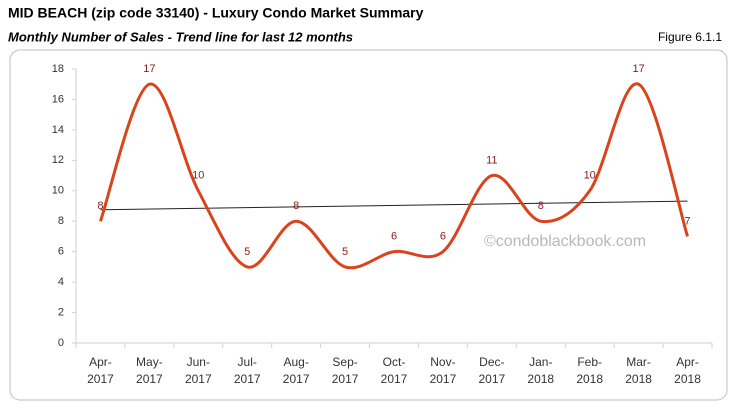 The width and height of the screenshot is (737, 410). Describe the element at coordinates (443, 370) in the screenshot. I see `x-tick-label: Nov-2017` at that location.